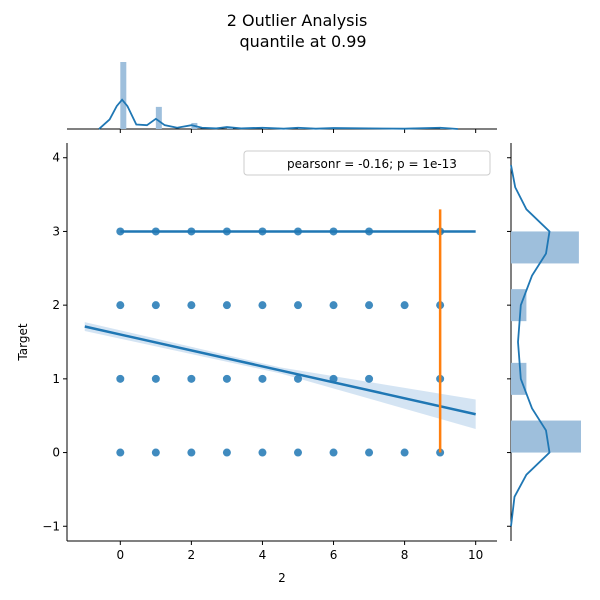 This screenshot has height=600, width=600. I want to click on chart-title-line1: 2 Outlier Analysis, so click(297, 20).